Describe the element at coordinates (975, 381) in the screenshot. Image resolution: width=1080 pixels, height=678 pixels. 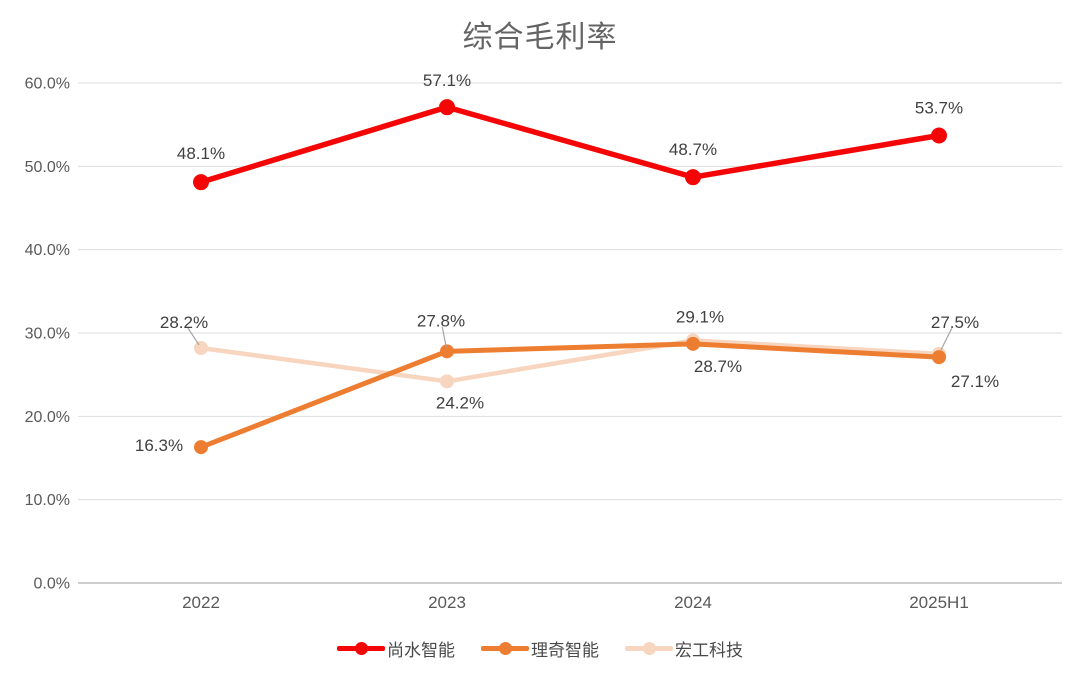
I see `data-point-label: 27.1%` at that location.